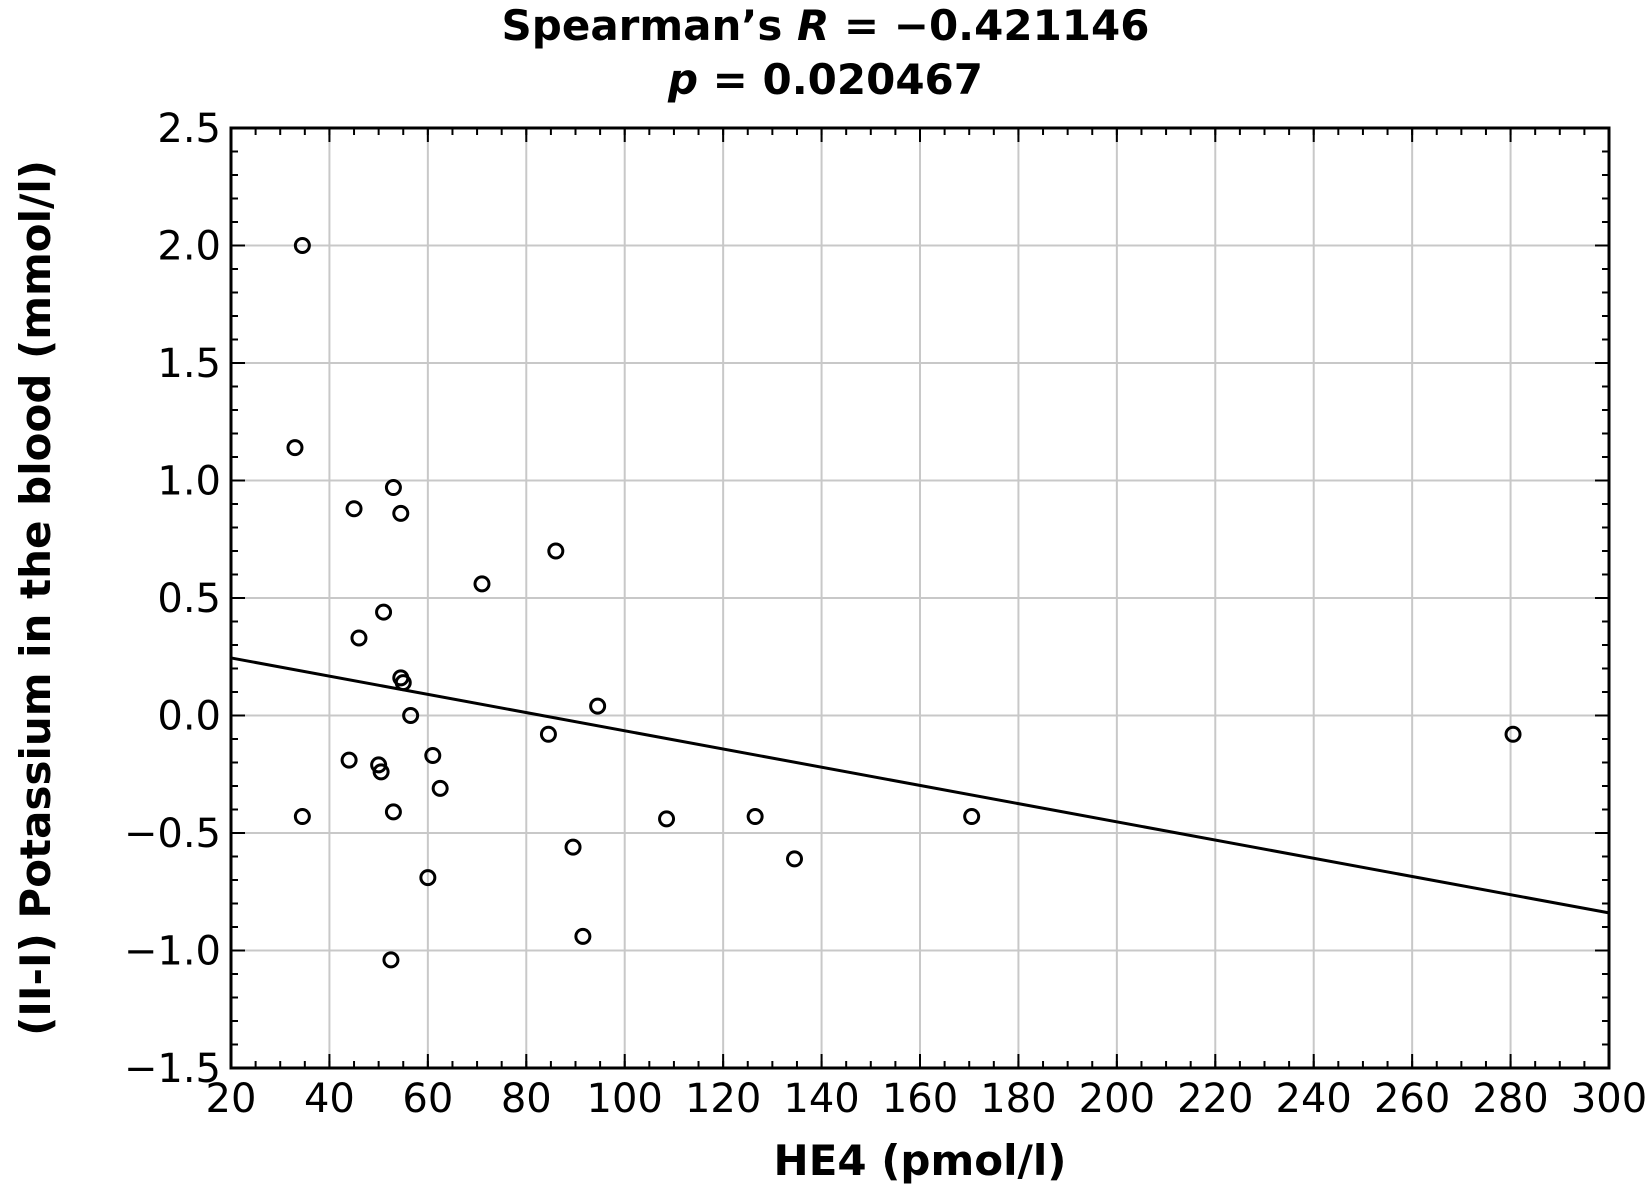  I want to click on title-prefix: Spearman’s, so click(649, 25).